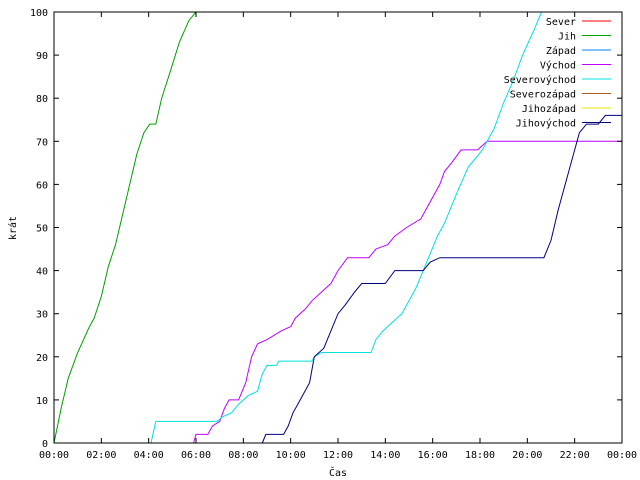 The width and height of the screenshot is (640, 480). Describe the element at coordinates (433, 455) in the screenshot. I see `x-tick-label: 16:00` at that location.